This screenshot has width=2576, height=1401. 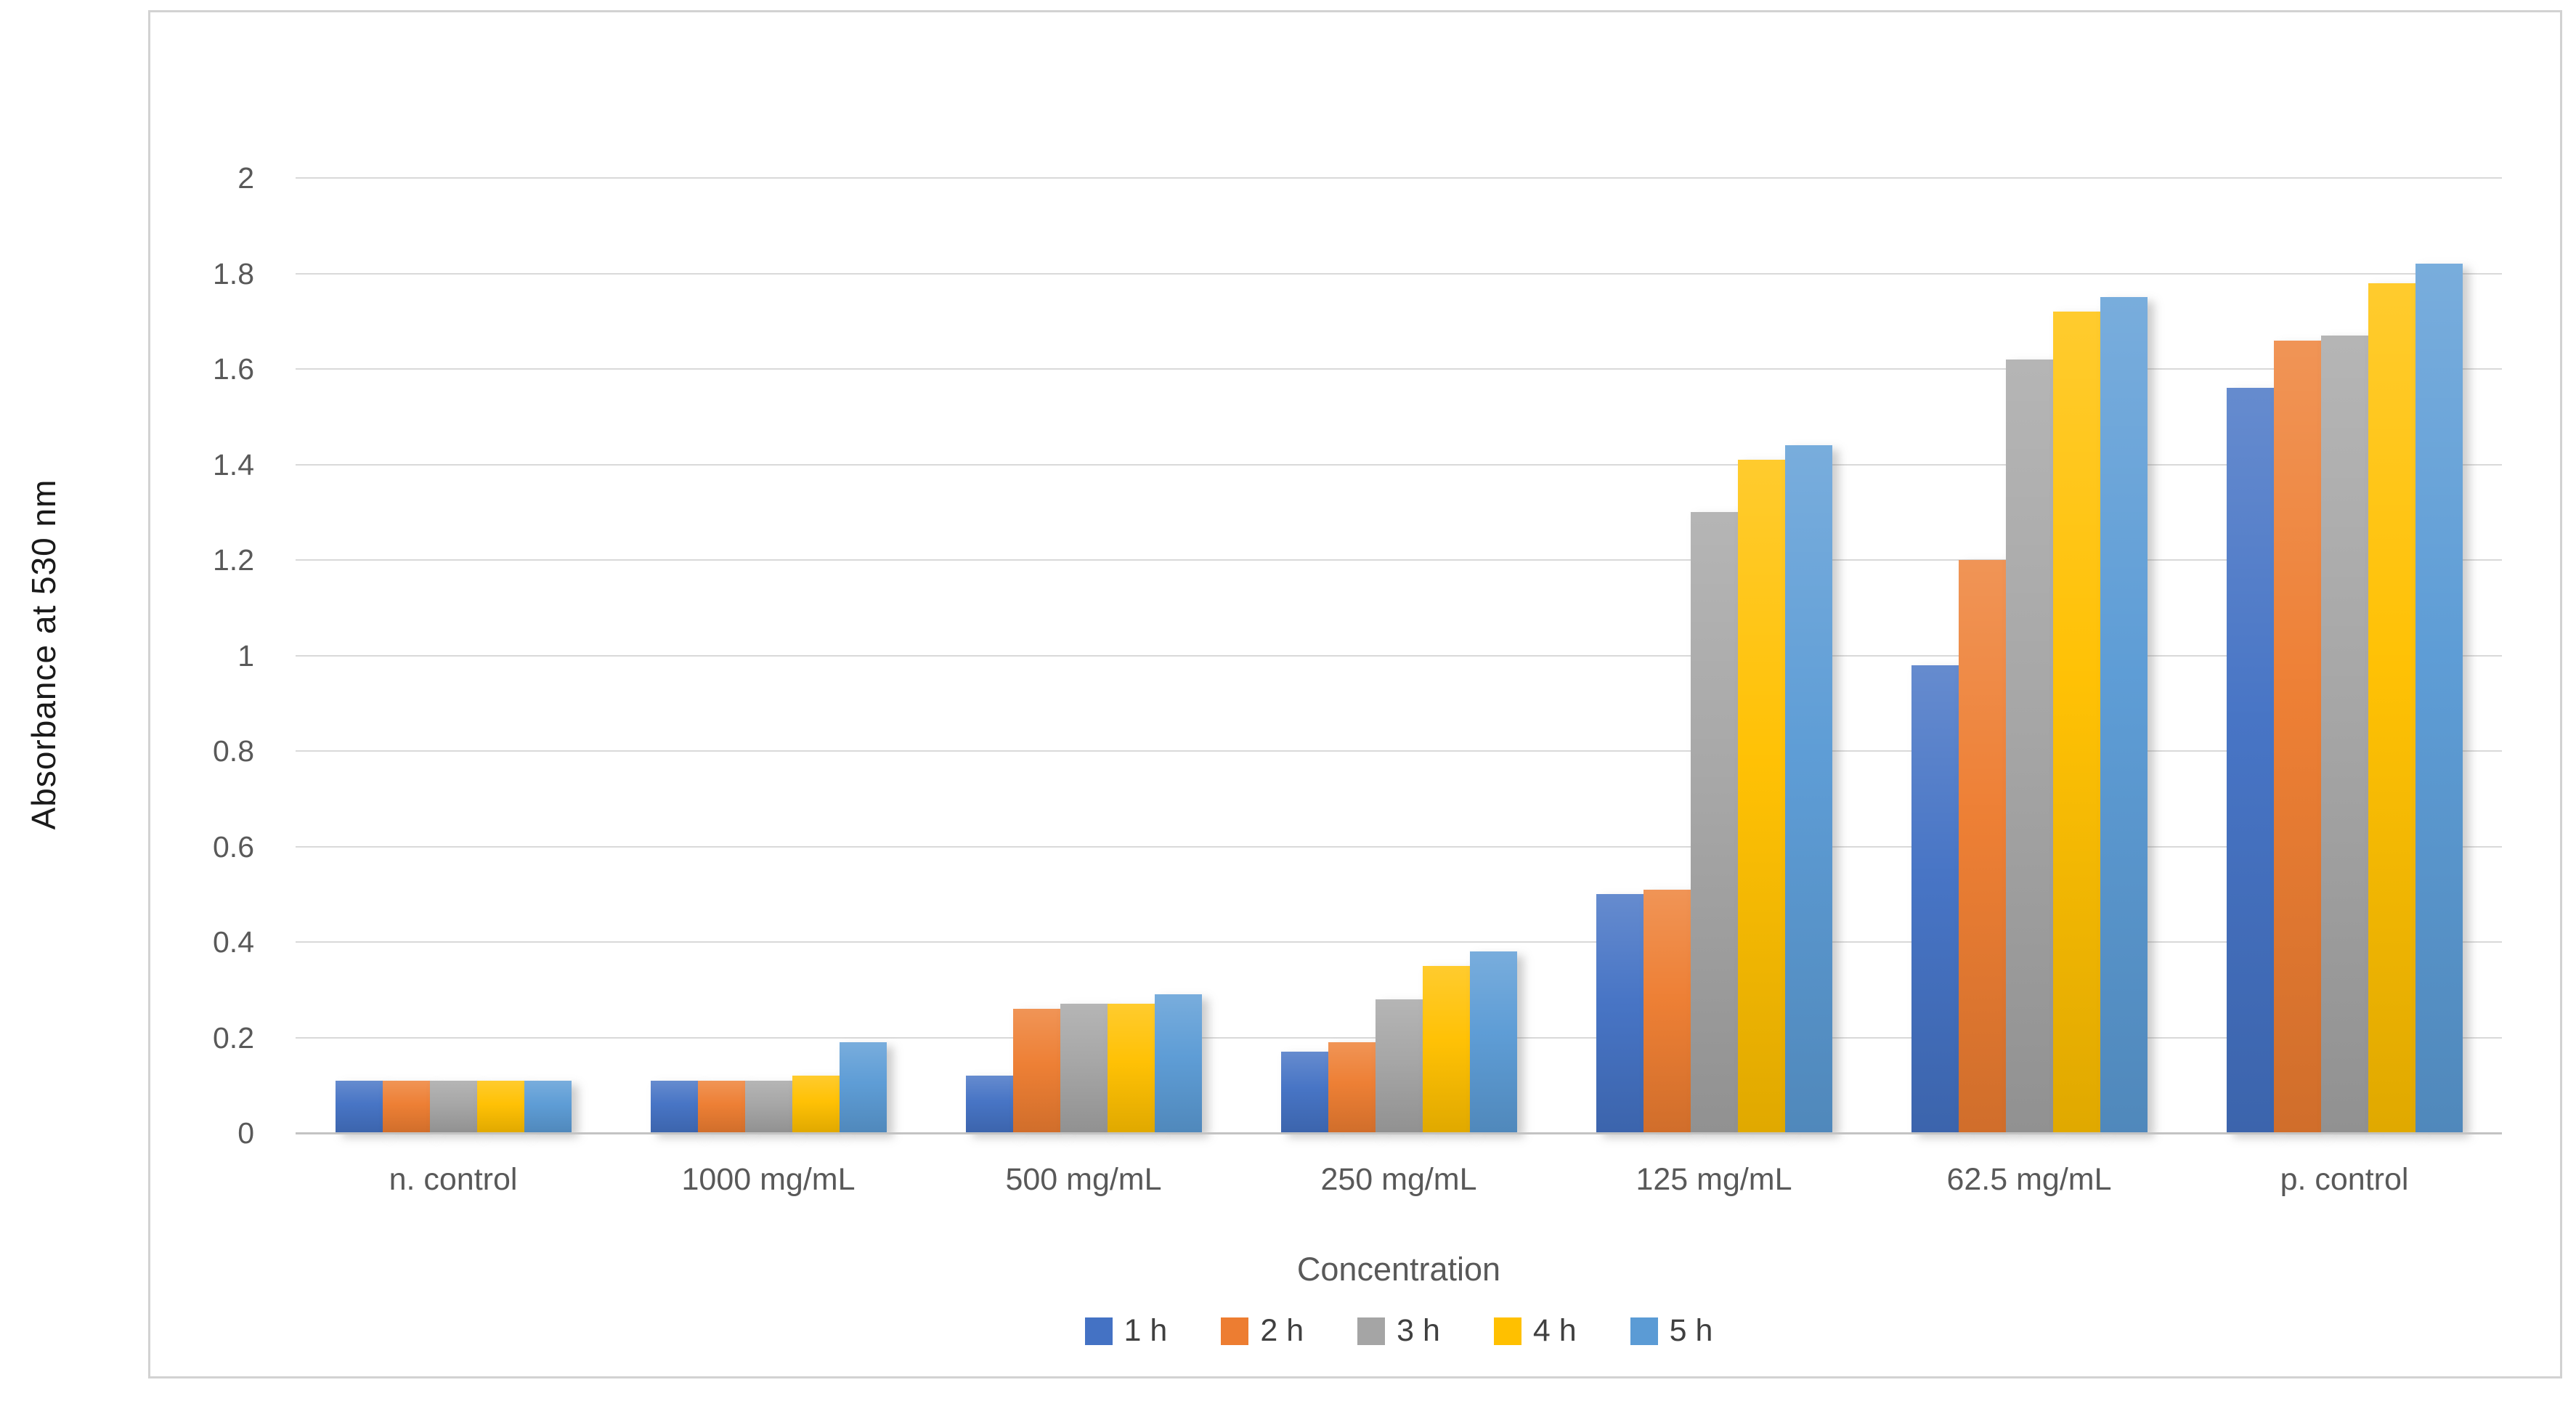 What do you see at coordinates (1304, 1092) in the screenshot?
I see `bar-1-h-250-mg-ml` at bounding box center [1304, 1092].